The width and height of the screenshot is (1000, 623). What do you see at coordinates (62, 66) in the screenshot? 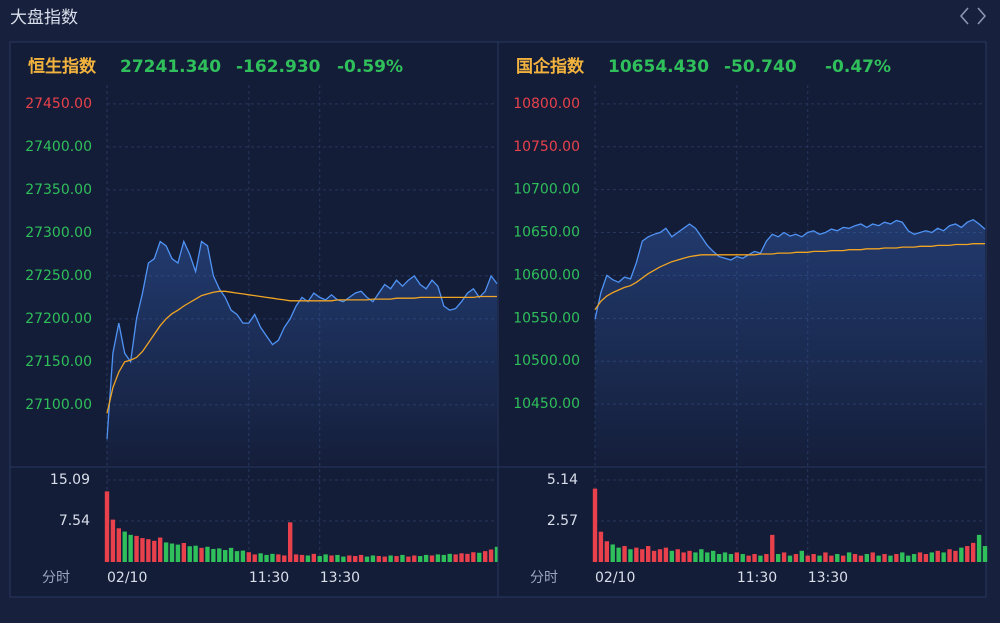
I see `index-name: 恒生指数` at bounding box center [62, 66].